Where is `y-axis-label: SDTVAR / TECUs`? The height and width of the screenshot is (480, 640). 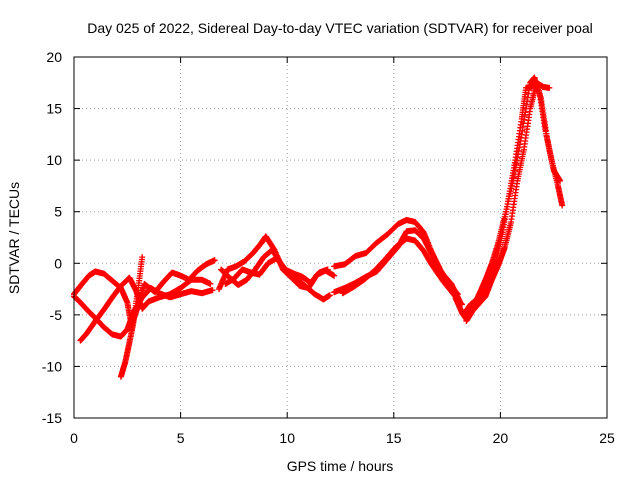
y-axis-label: SDTVAR / TECUs is located at coordinates (14, 238).